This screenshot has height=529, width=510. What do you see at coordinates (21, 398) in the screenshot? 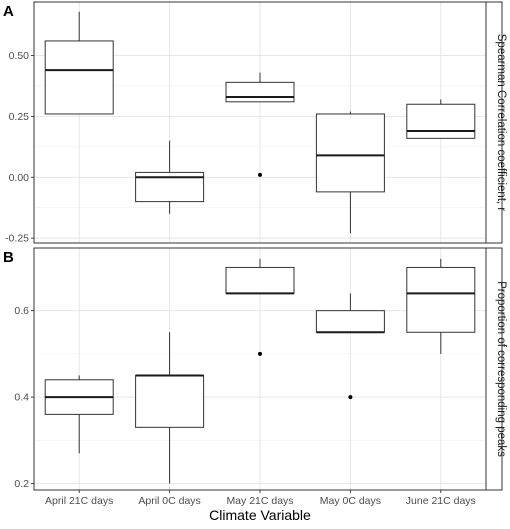
I see `y-tick-label: 0.4` at bounding box center [21, 398].